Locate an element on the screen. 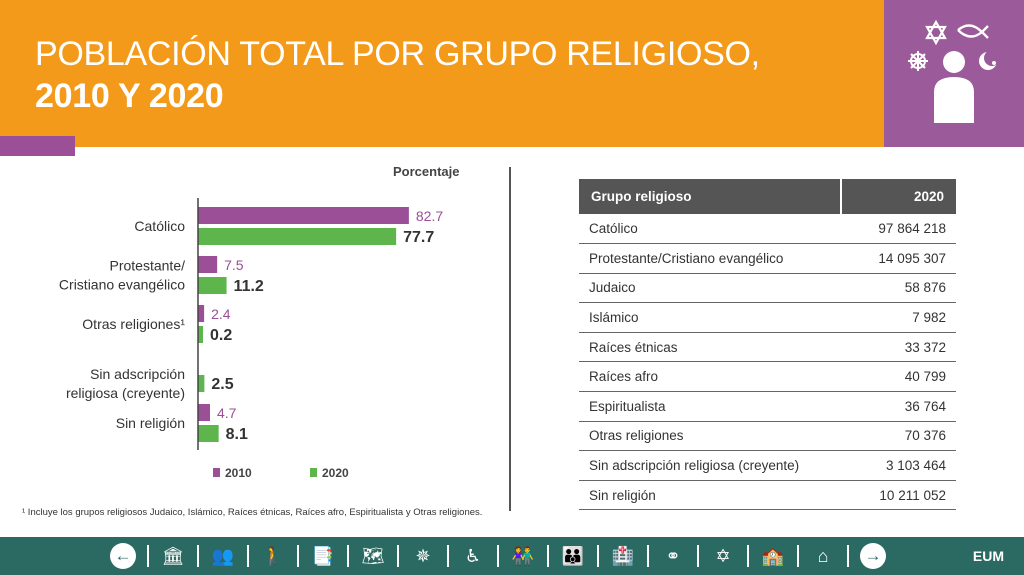 Image resolution: width=1024 pixels, height=575 pixels. compass-icon: ✵ is located at coordinates (423, 555).